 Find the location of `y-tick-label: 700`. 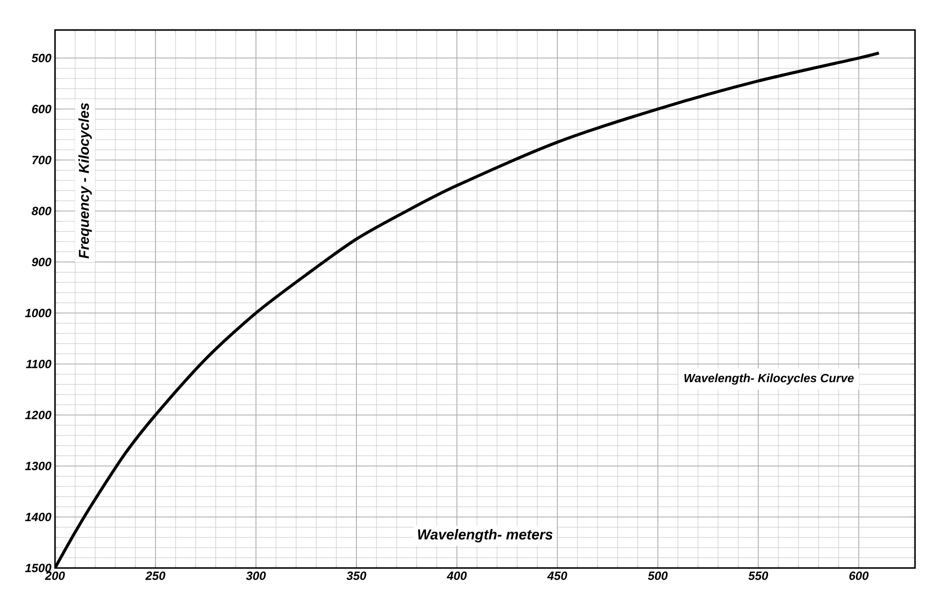

y-tick-label: 700 is located at coordinates (42, 160).